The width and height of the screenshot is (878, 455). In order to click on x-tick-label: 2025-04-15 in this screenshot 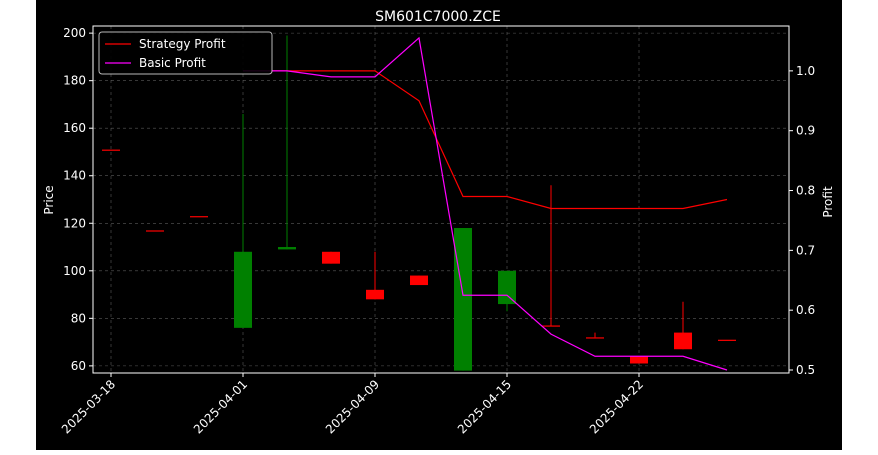, I will do `click(484, 406)`.